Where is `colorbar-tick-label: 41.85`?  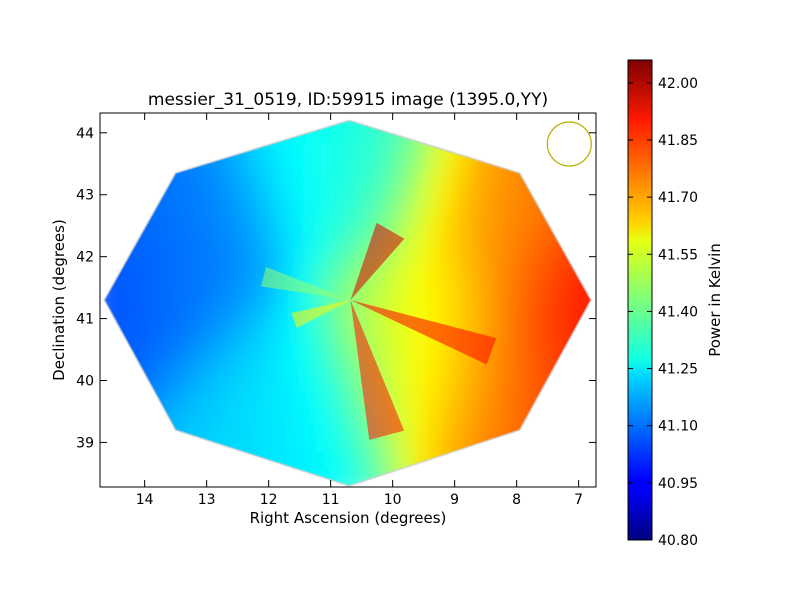
colorbar-tick-label: 41.85 is located at coordinates (678, 141).